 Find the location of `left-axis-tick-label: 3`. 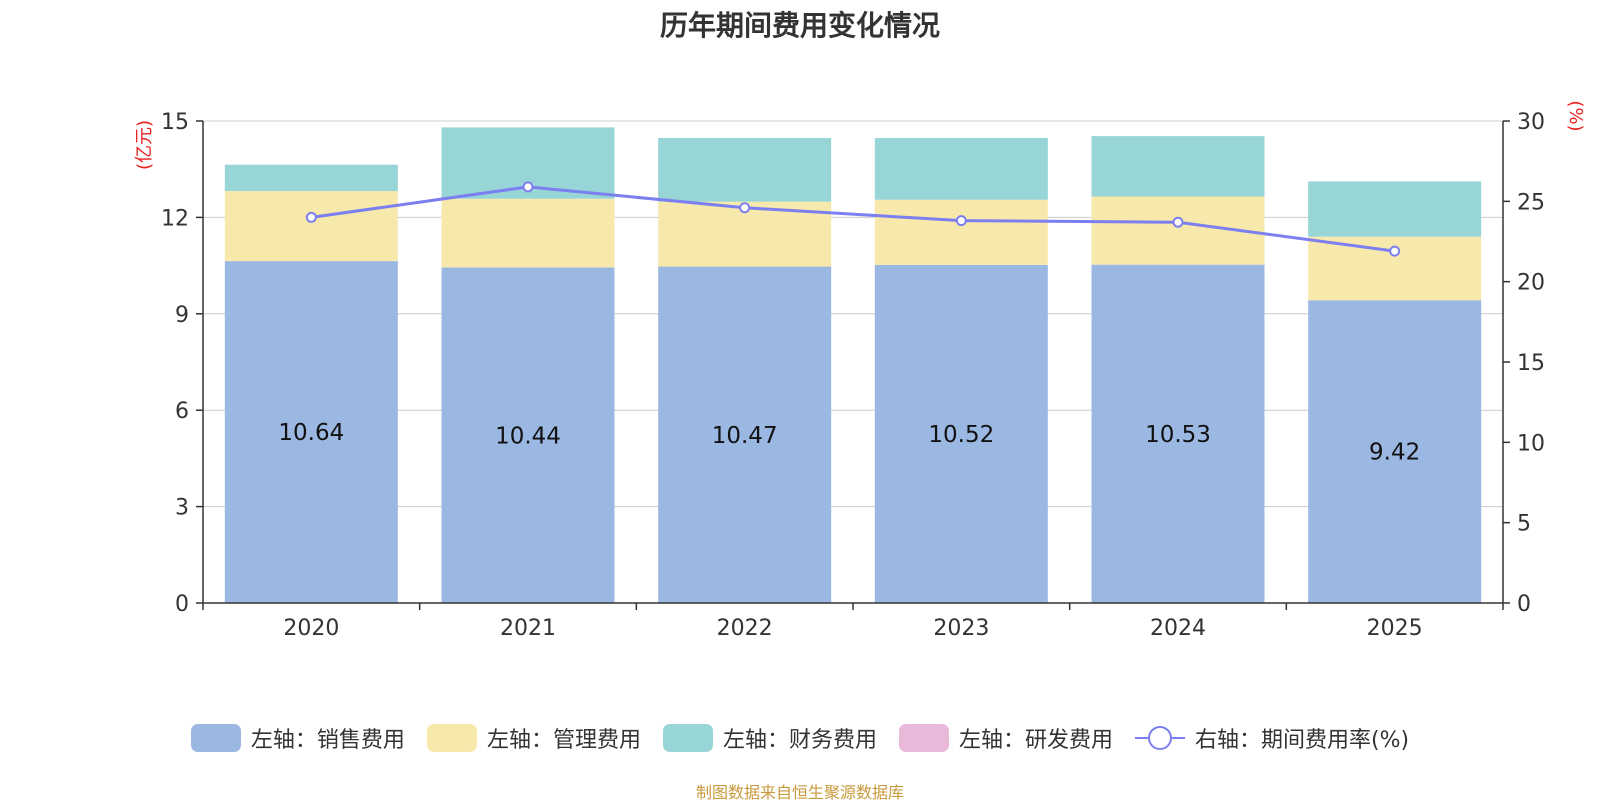

left-axis-tick-label: 3 is located at coordinates (182, 508).